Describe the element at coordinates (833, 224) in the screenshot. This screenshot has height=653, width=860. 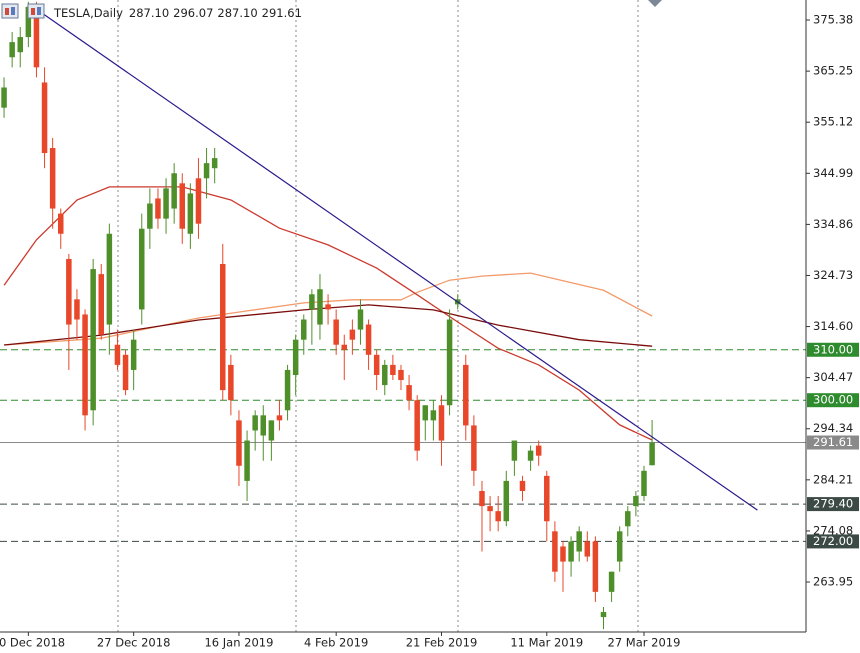
I see `y-tick-label: 334.86` at that location.